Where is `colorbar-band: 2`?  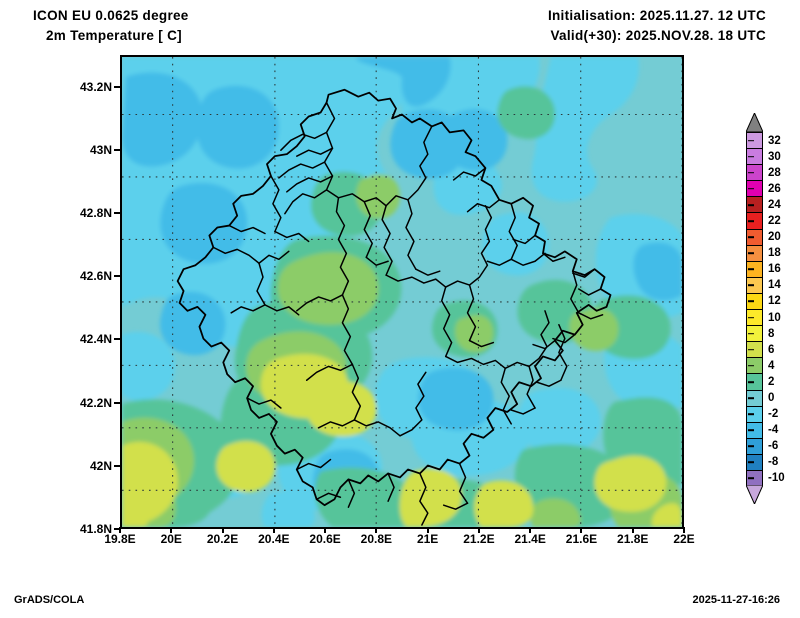 colorbar-band: 2 is located at coordinates (760, 381).